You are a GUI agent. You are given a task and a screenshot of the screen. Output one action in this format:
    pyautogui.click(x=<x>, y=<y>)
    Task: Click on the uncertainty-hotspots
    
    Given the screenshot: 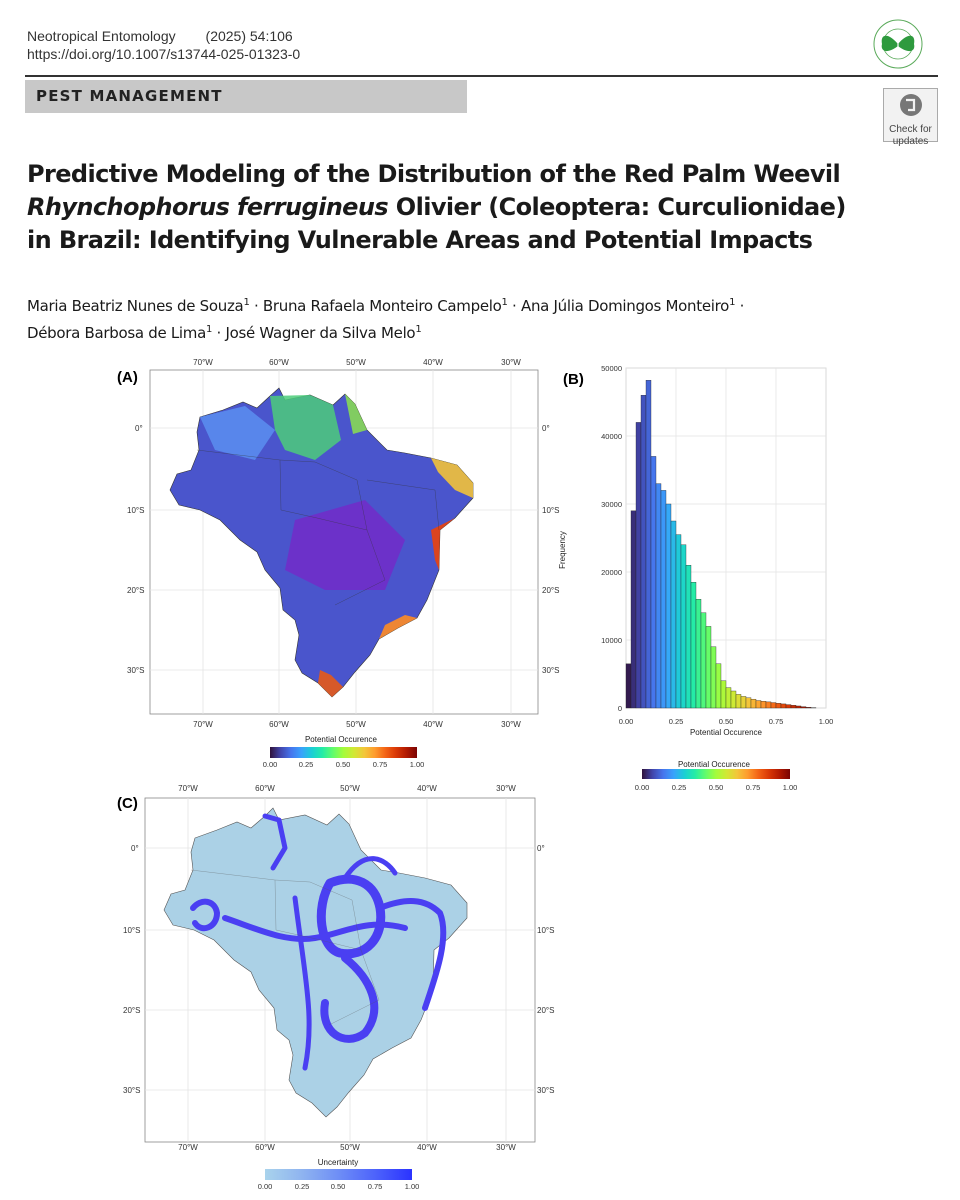 What is the action you would take?
    pyautogui.click(x=318, y=942)
    